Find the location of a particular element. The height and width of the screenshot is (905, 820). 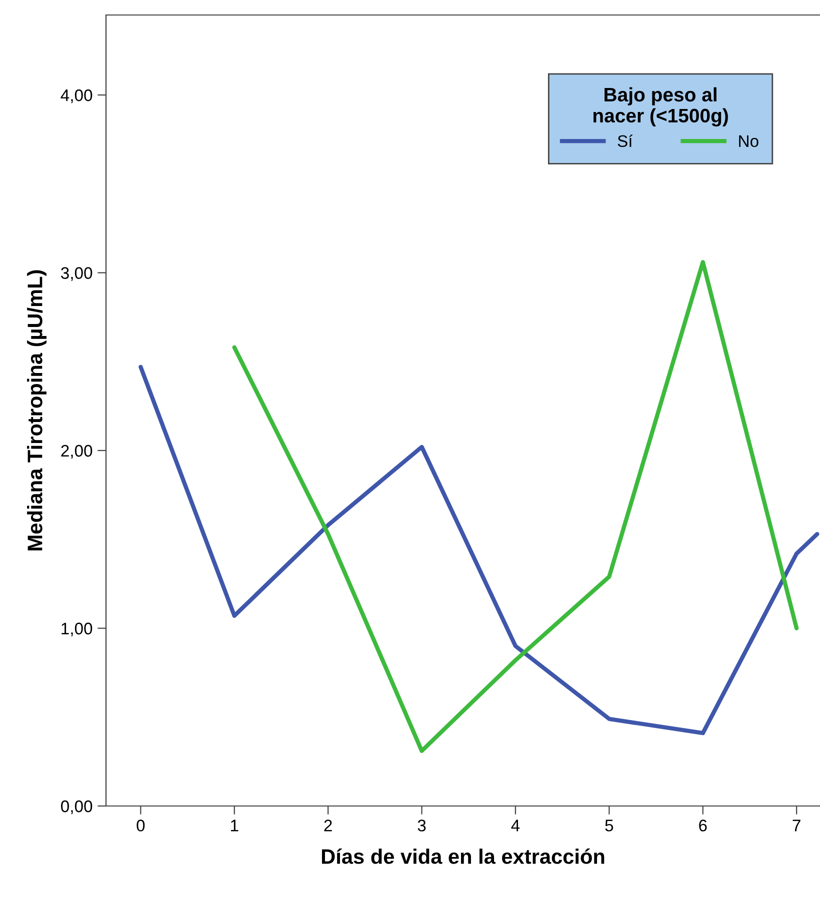

y-tick-label: 4,00 is located at coordinates (76, 96).